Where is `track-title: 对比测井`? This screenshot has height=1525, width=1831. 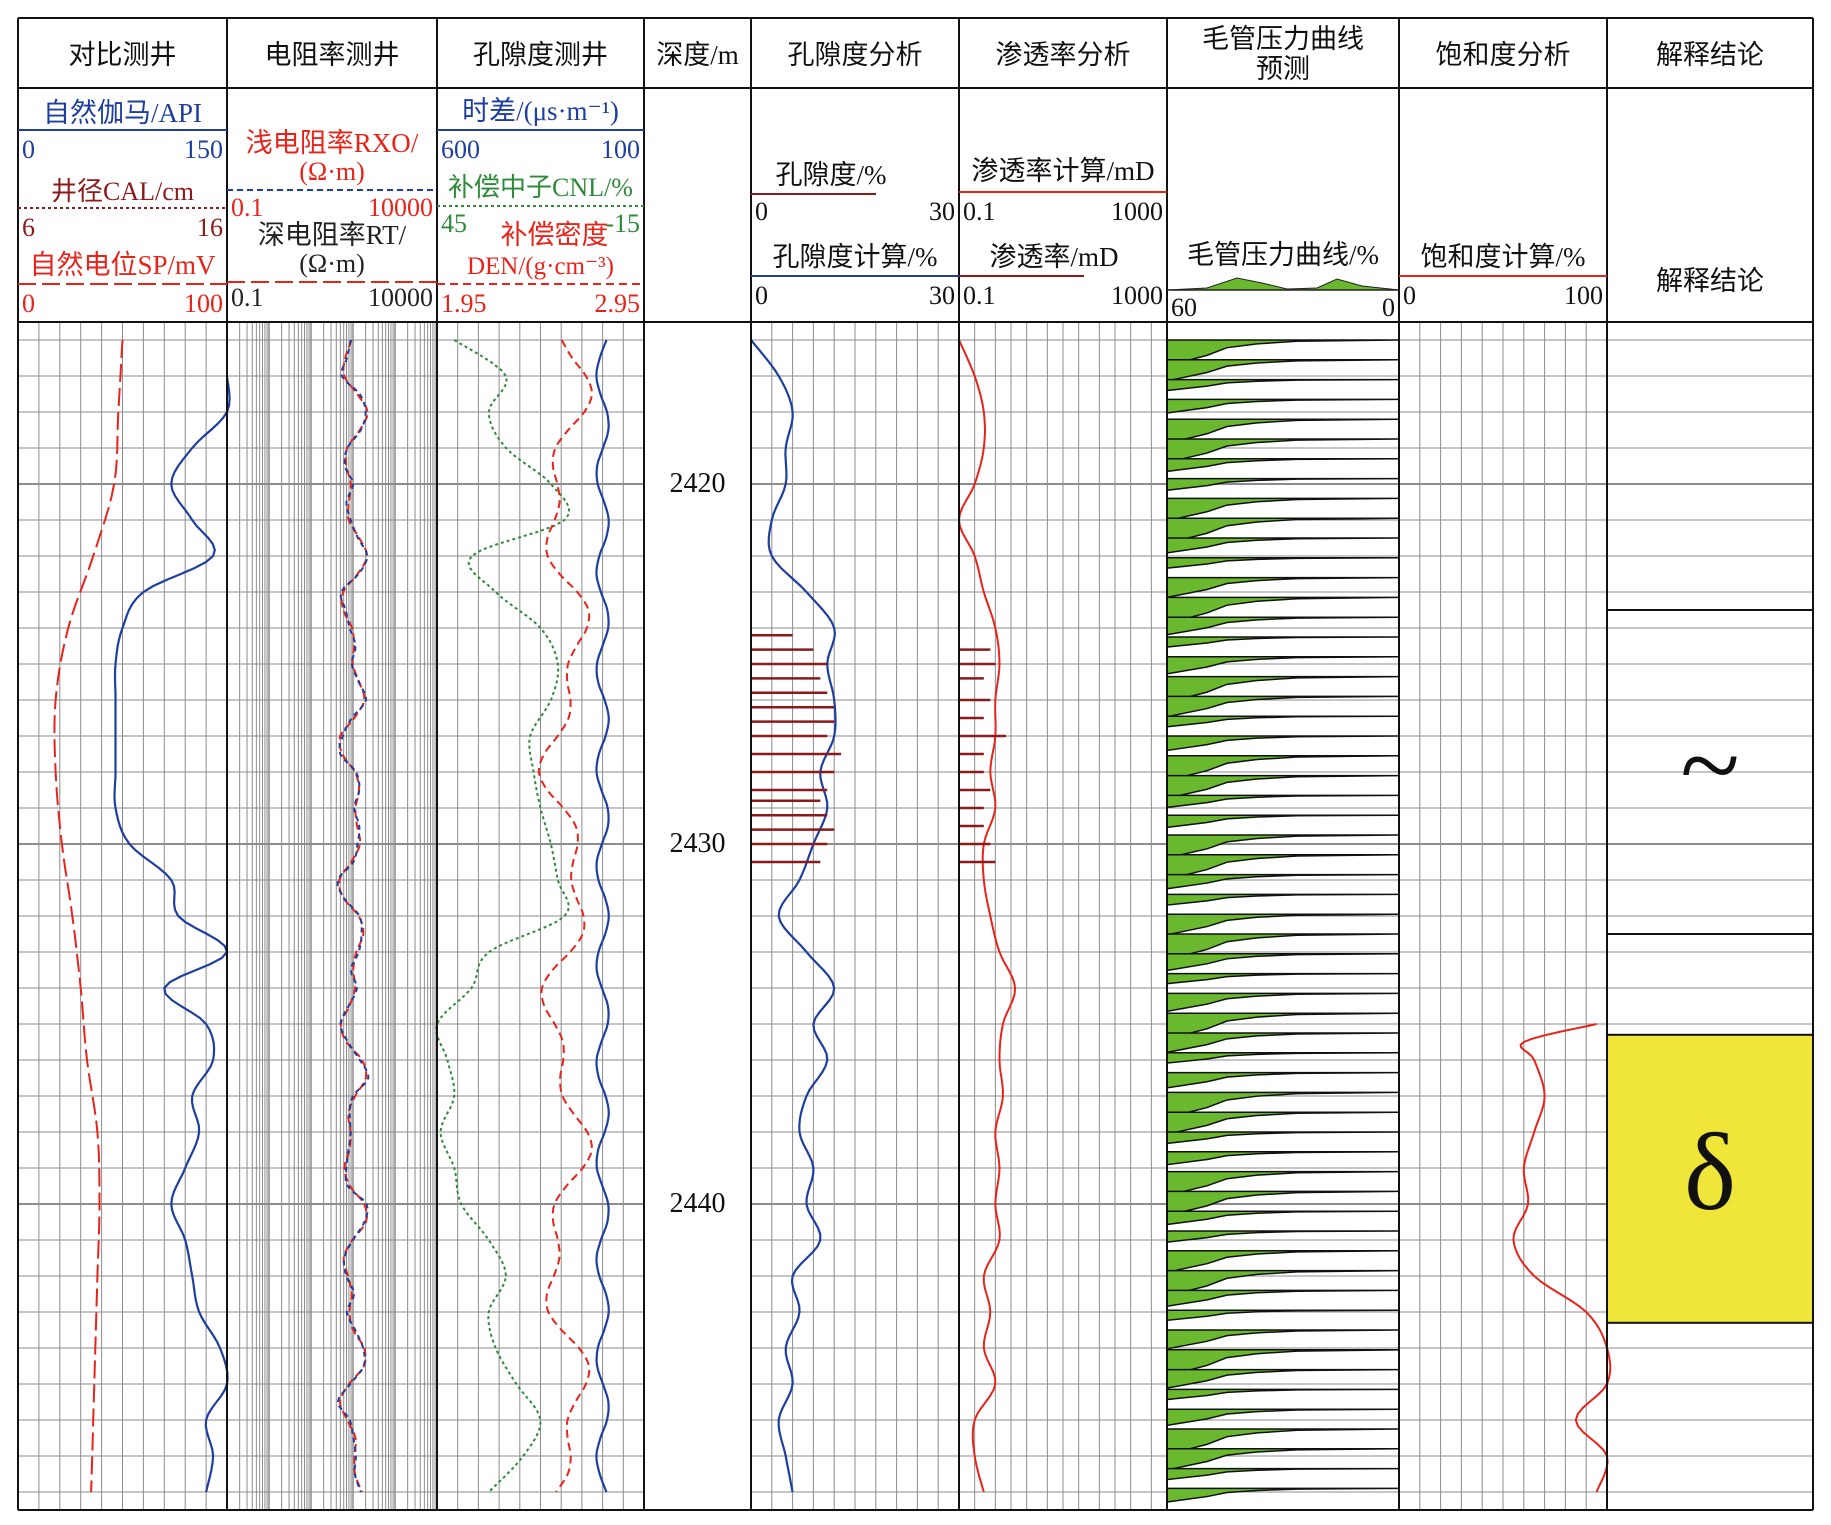
track-title: 对比测井 is located at coordinates (123, 55).